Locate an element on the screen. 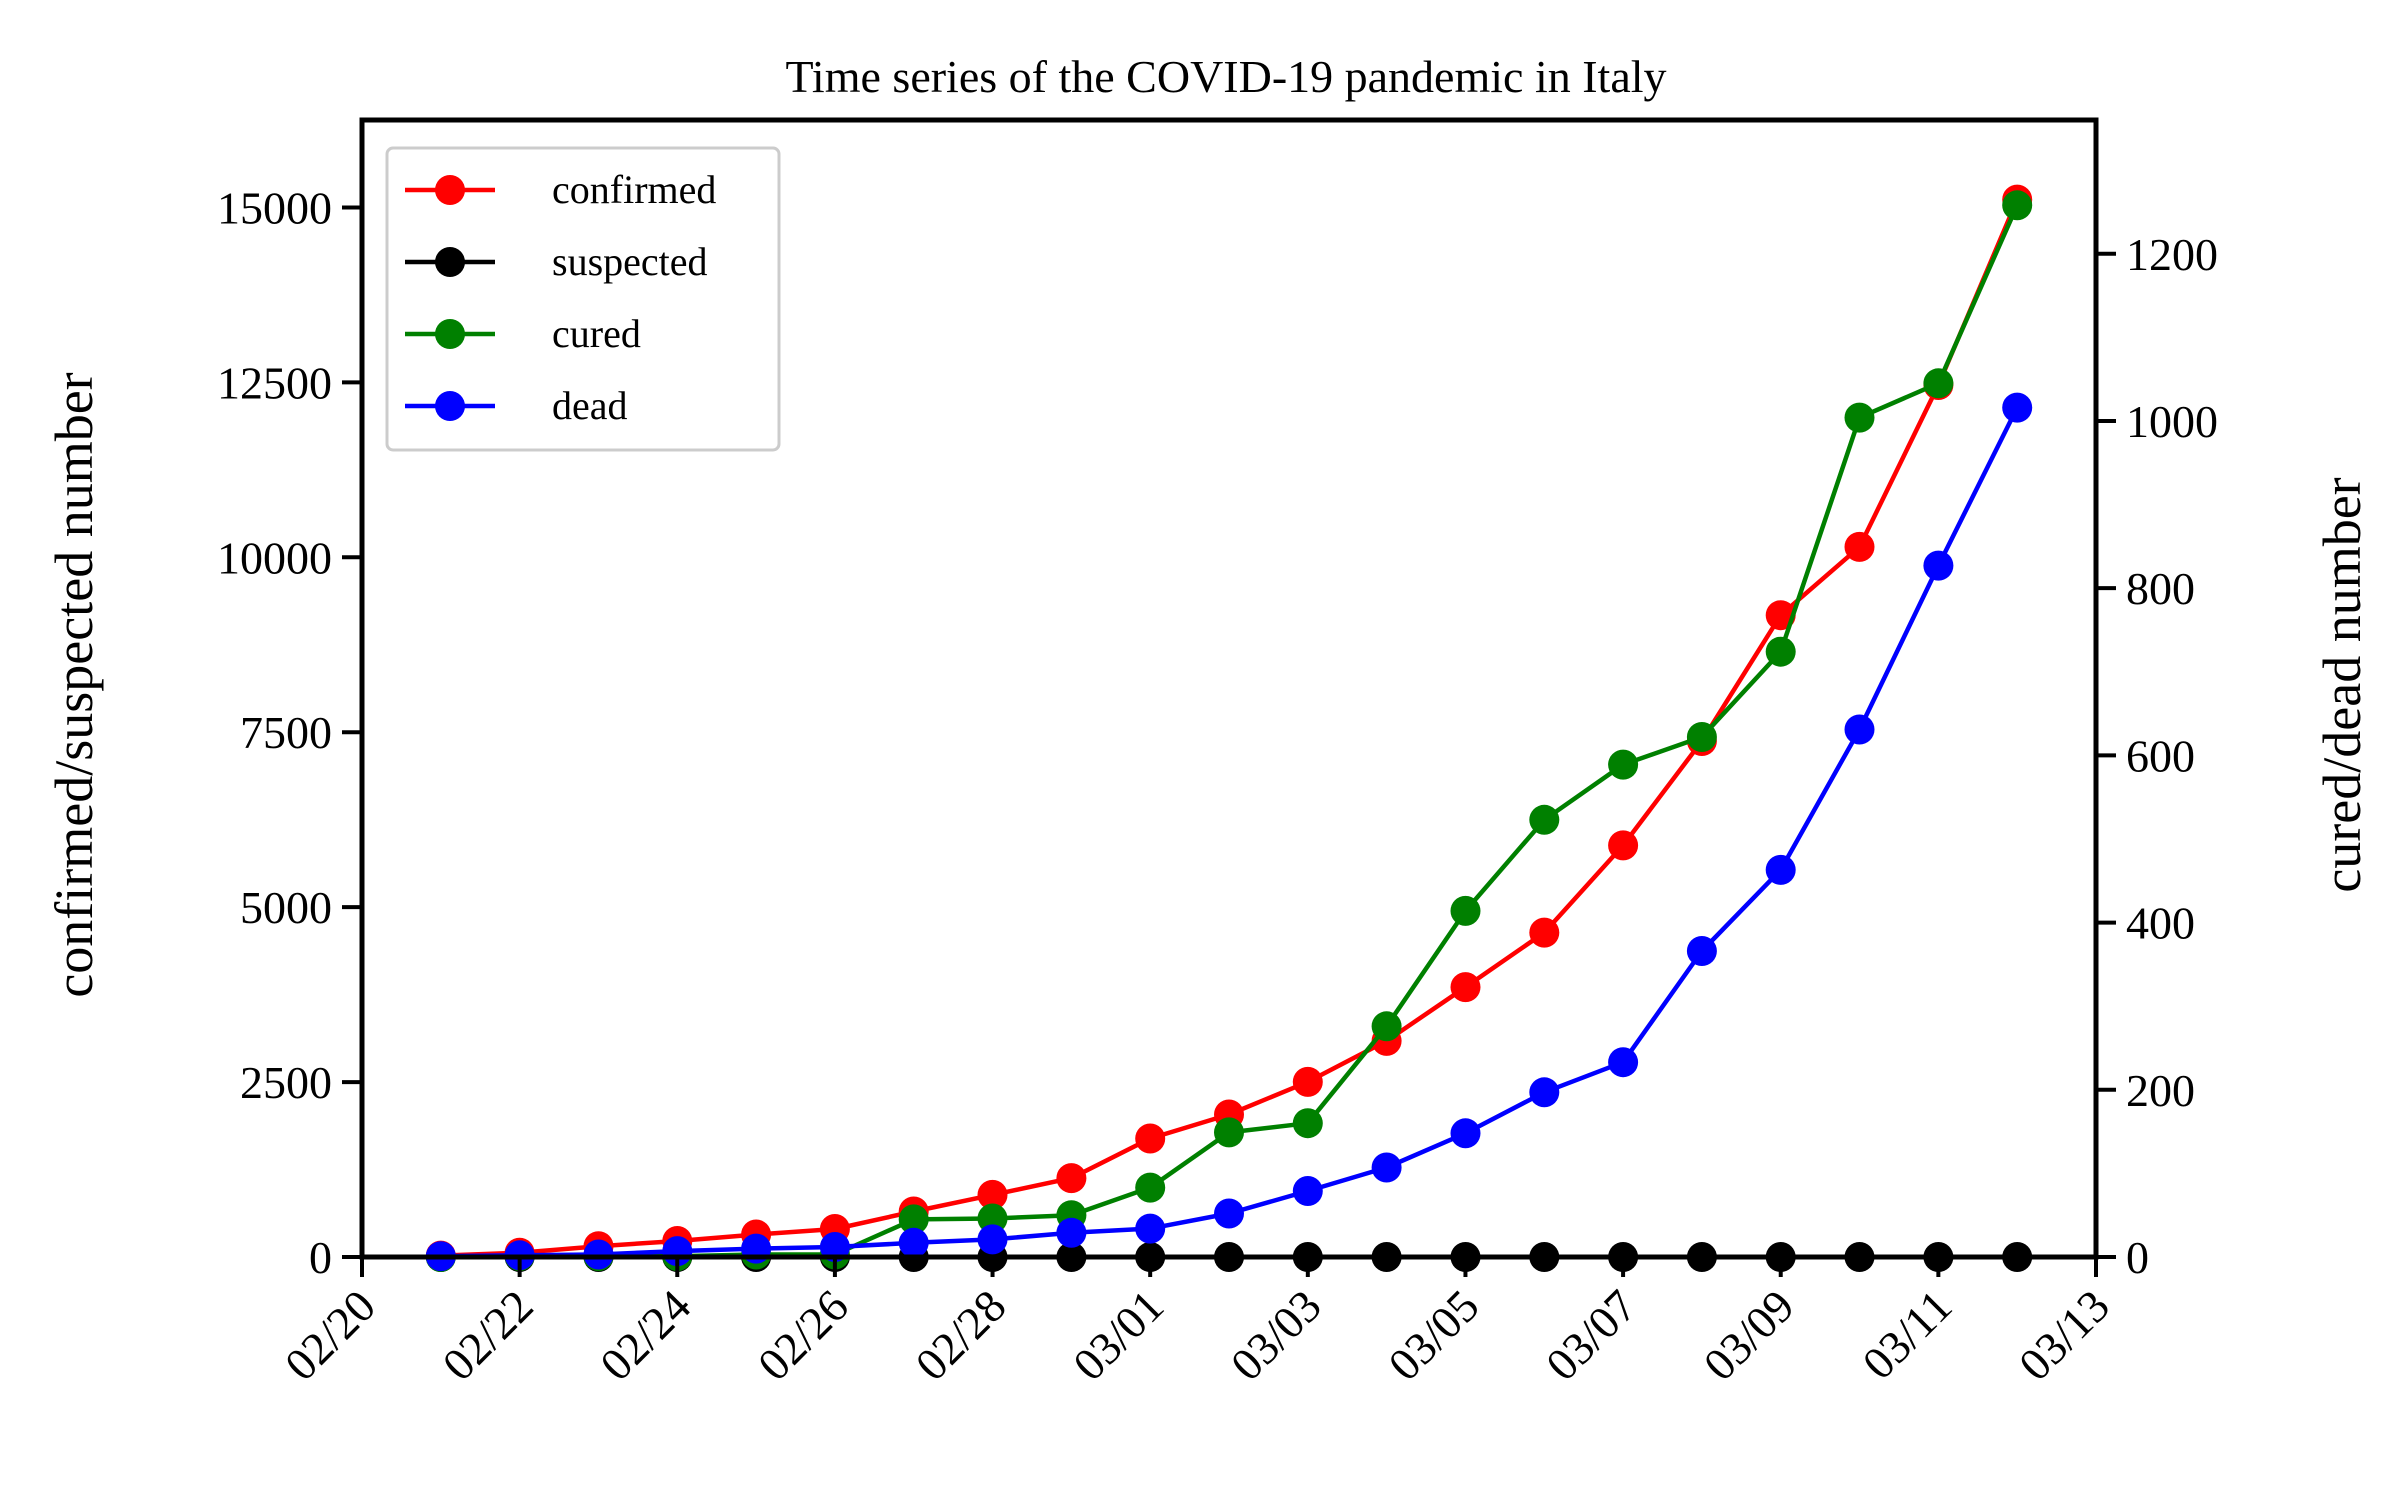  y-tick-label-right: 1000 is located at coordinates (2172, 421).